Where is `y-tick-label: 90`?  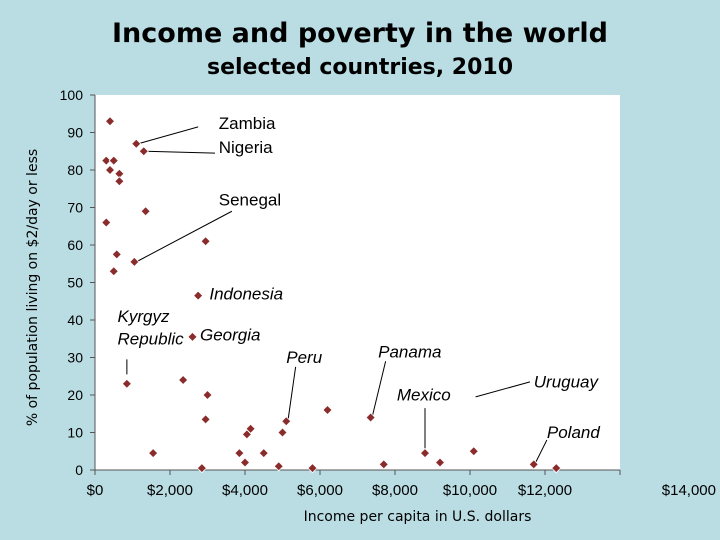
y-tick-label: 90 is located at coordinates (75, 133).